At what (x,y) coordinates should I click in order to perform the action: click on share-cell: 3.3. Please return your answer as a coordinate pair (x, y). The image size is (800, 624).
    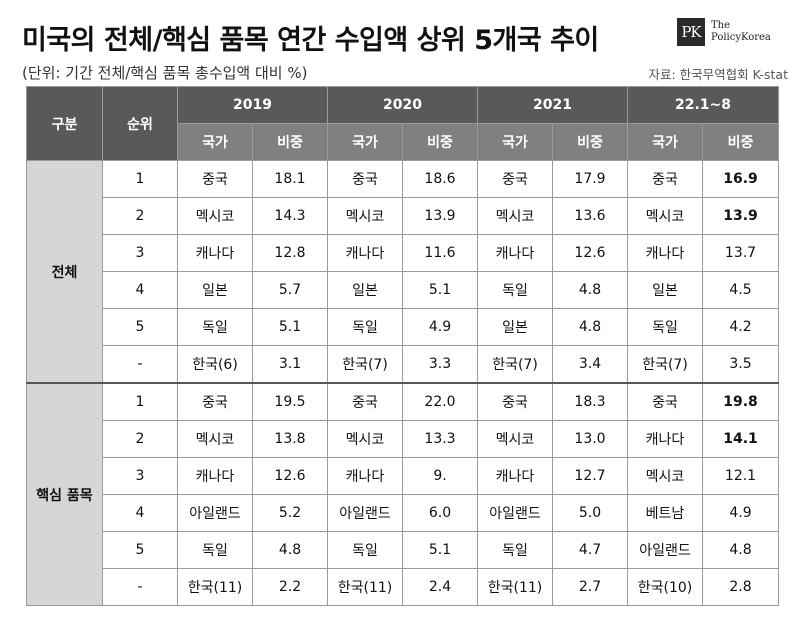
    Looking at the image, I should click on (440, 364).